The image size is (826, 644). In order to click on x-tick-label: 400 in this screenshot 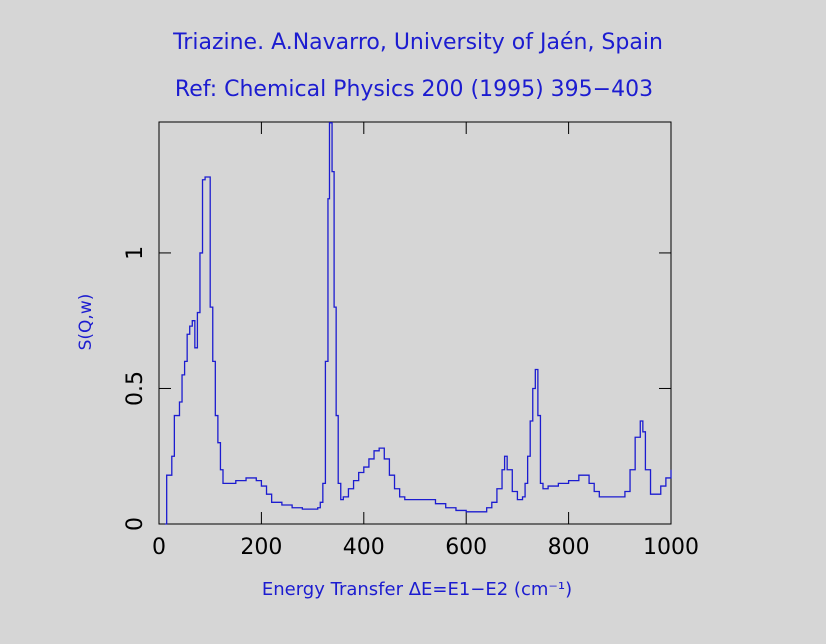, I will do `click(364, 547)`.